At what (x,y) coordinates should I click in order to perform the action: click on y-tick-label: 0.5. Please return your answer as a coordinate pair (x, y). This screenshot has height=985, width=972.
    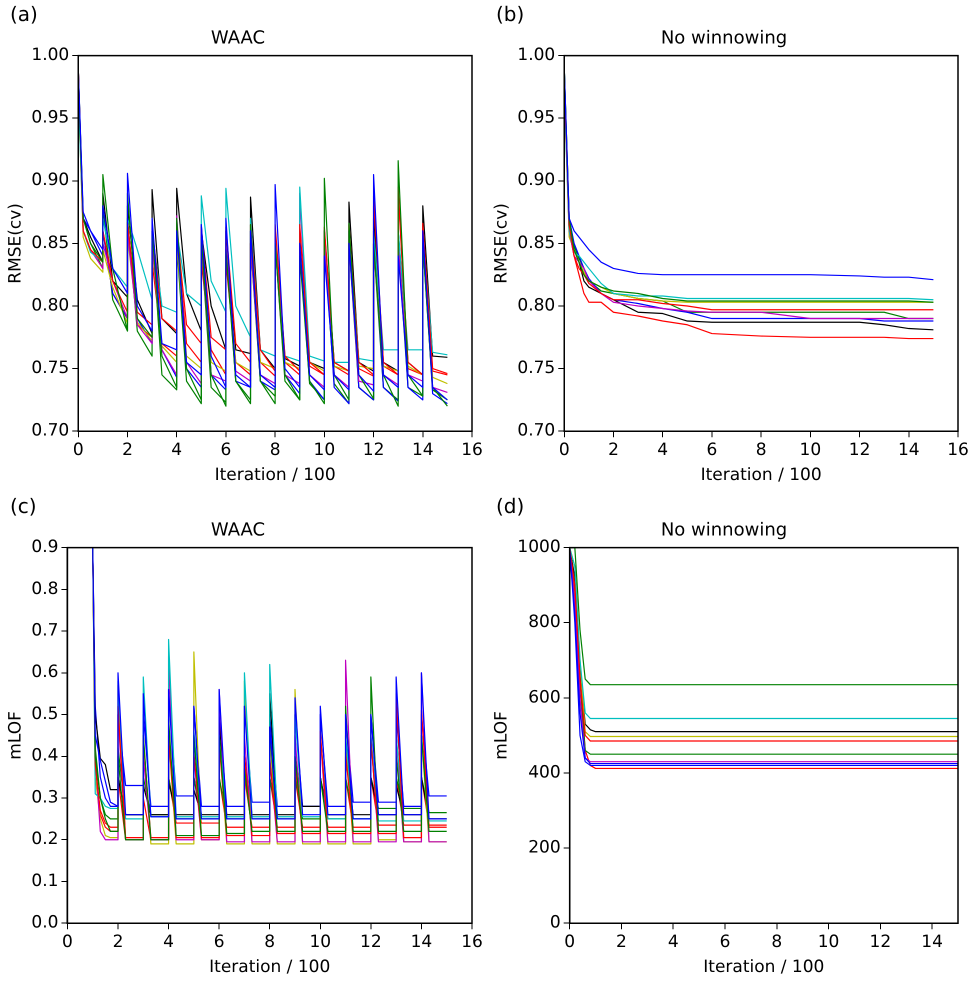
    Looking at the image, I should click on (44, 714).